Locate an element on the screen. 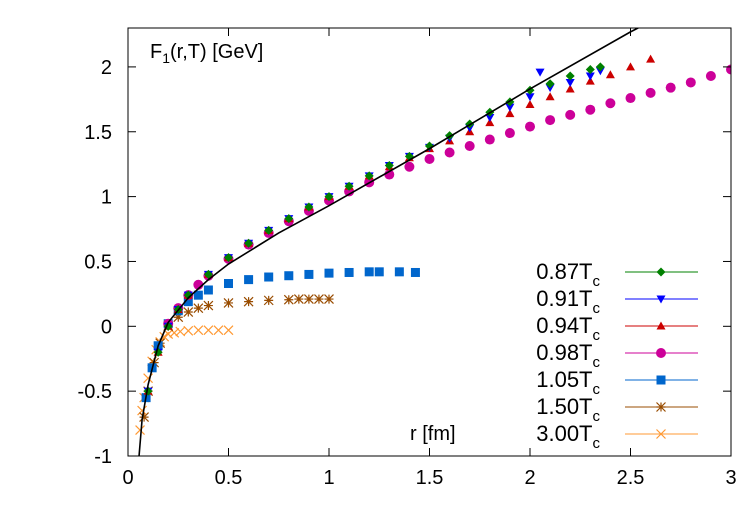 The image size is (747, 528). series-300tc is located at coordinates (184, 380).